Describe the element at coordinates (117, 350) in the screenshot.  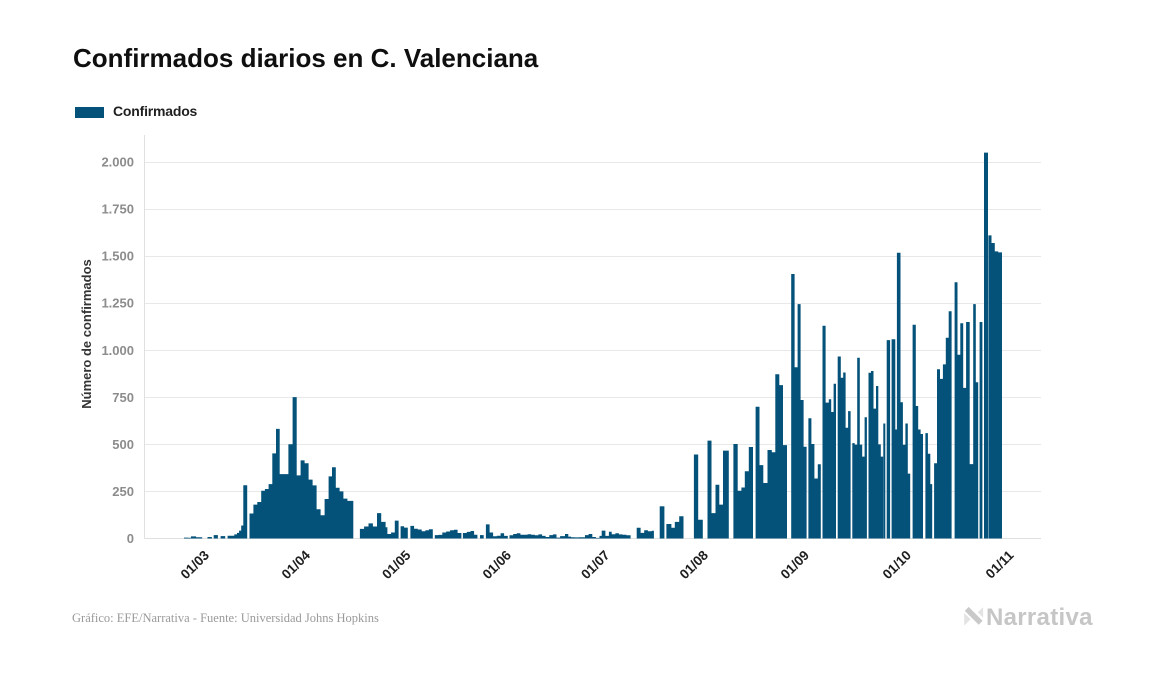
I see `svg-text: 1.000` at that location.